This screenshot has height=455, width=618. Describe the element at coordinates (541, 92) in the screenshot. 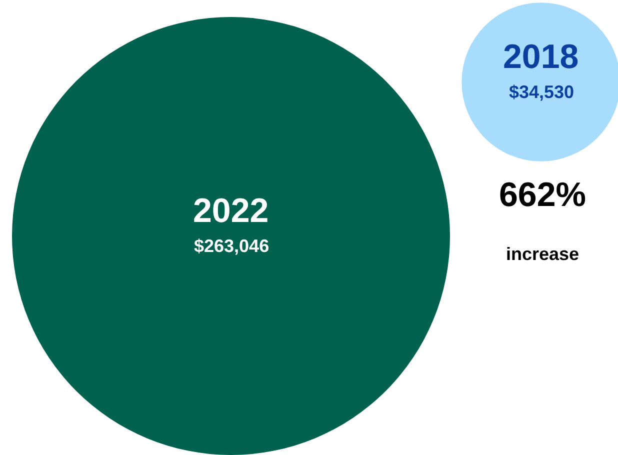

I see `data-label: $34,530` at that location.